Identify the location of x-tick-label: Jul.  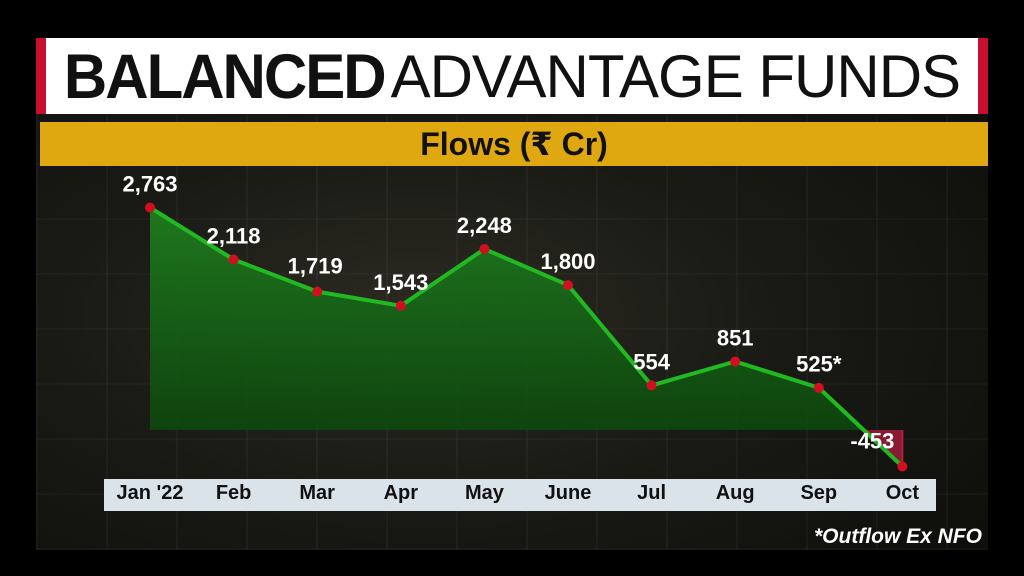
(652, 493).